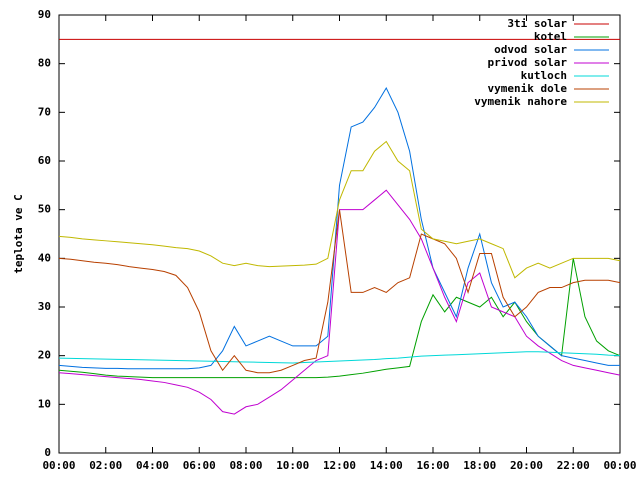 The image size is (640, 480). Describe the element at coordinates (44, 63) in the screenshot. I see `y-tick-label: 80` at that location.